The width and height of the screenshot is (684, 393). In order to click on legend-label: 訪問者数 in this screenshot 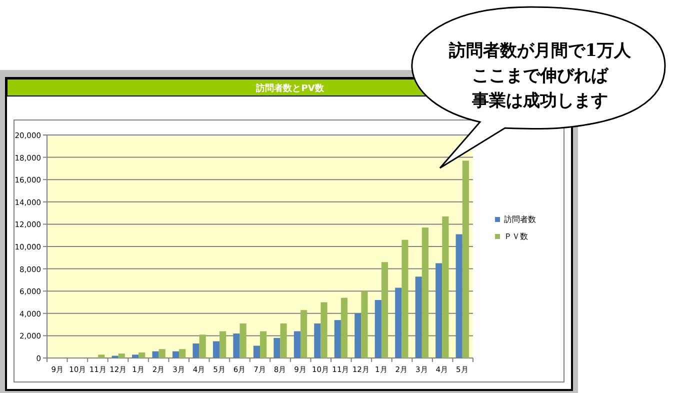, I will do `click(520, 219)`.